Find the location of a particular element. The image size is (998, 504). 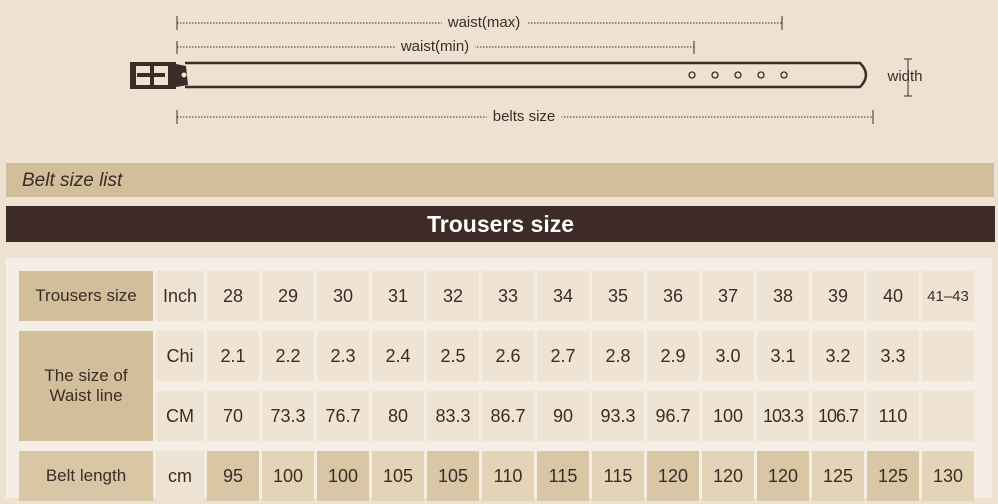

value-cell: 29 is located at coordinates (288, 296).